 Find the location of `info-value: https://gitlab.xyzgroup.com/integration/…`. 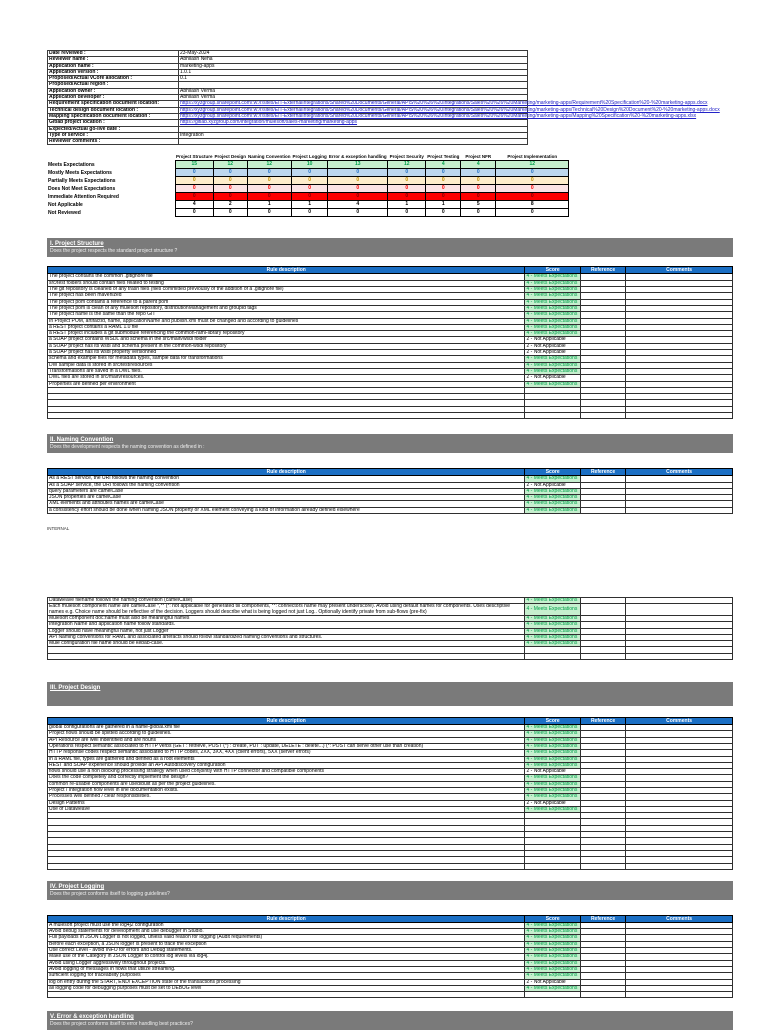

info-value: https://gitlab.xyzgroup.com/integration/… is located at coordinates (353, 123).